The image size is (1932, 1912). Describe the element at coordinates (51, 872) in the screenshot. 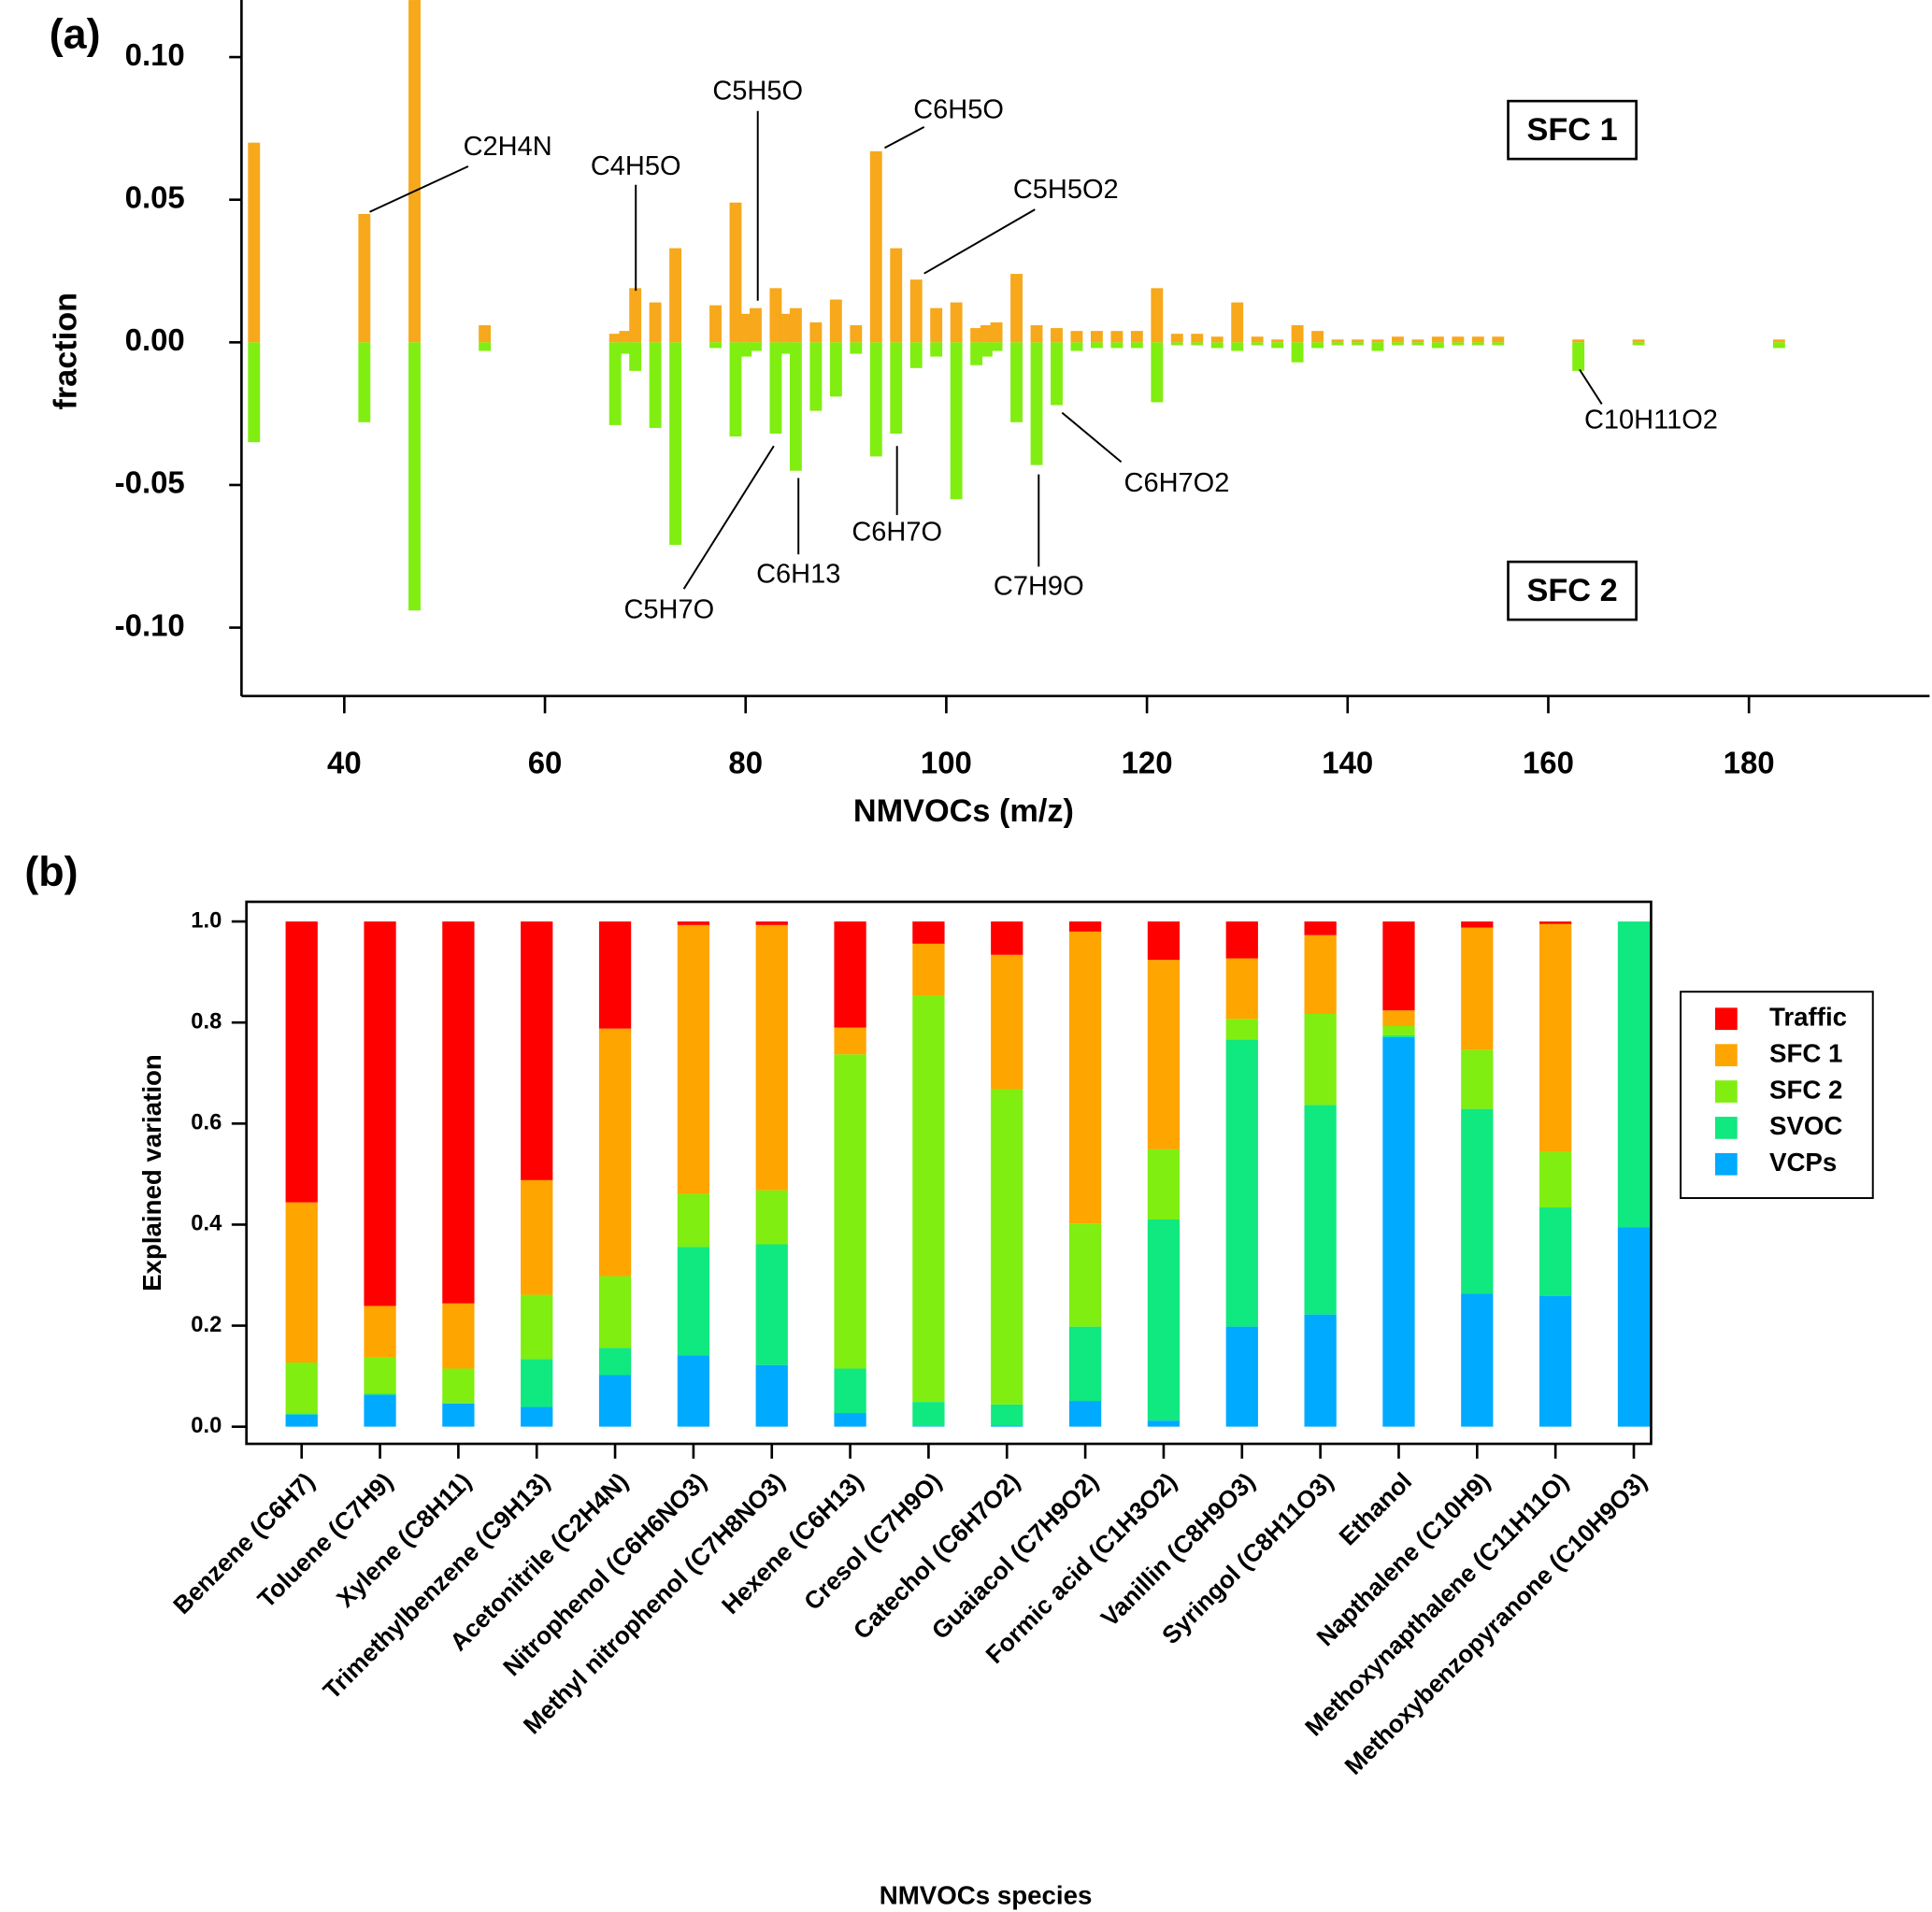

I see `panel-label: (b)` at that location.